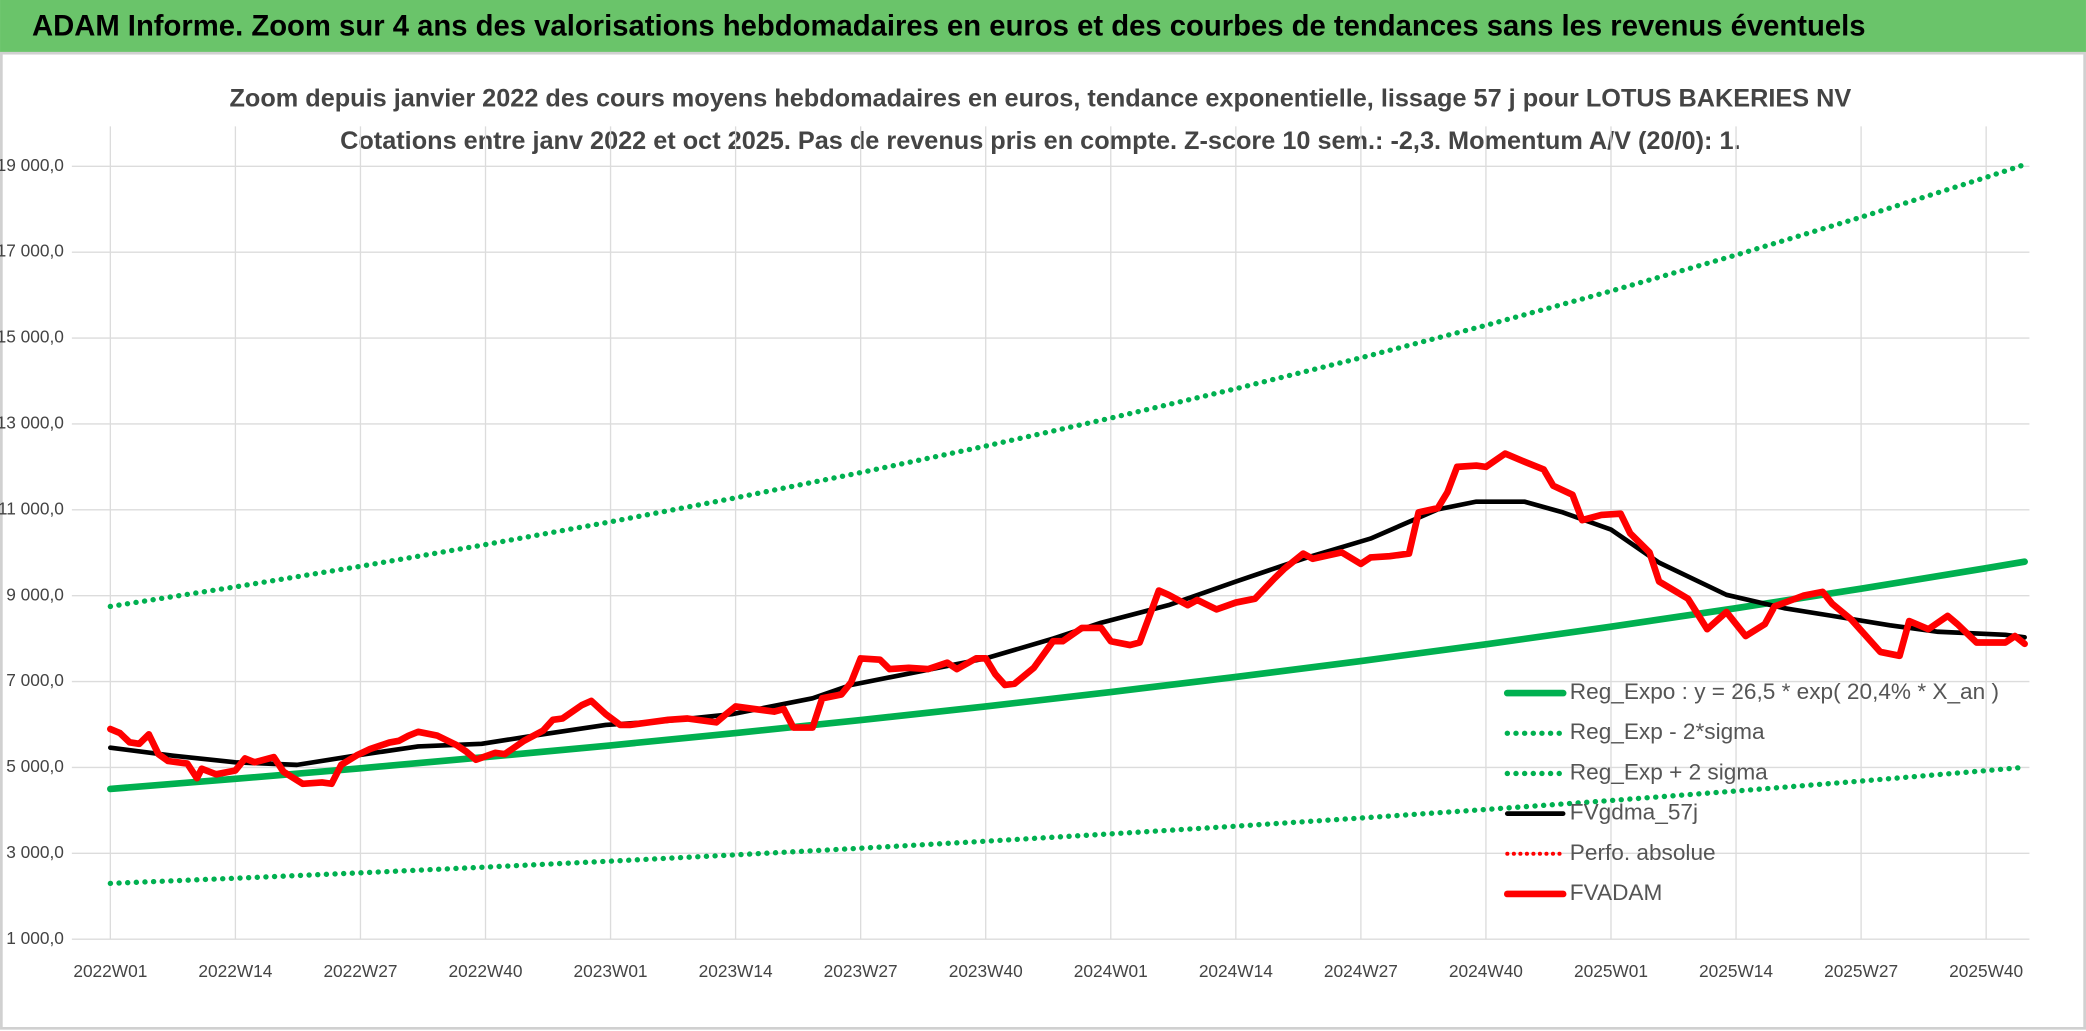 The height and width of the screenshot is (1031, 2086). I want to click on header-band, so click(1043, 27).